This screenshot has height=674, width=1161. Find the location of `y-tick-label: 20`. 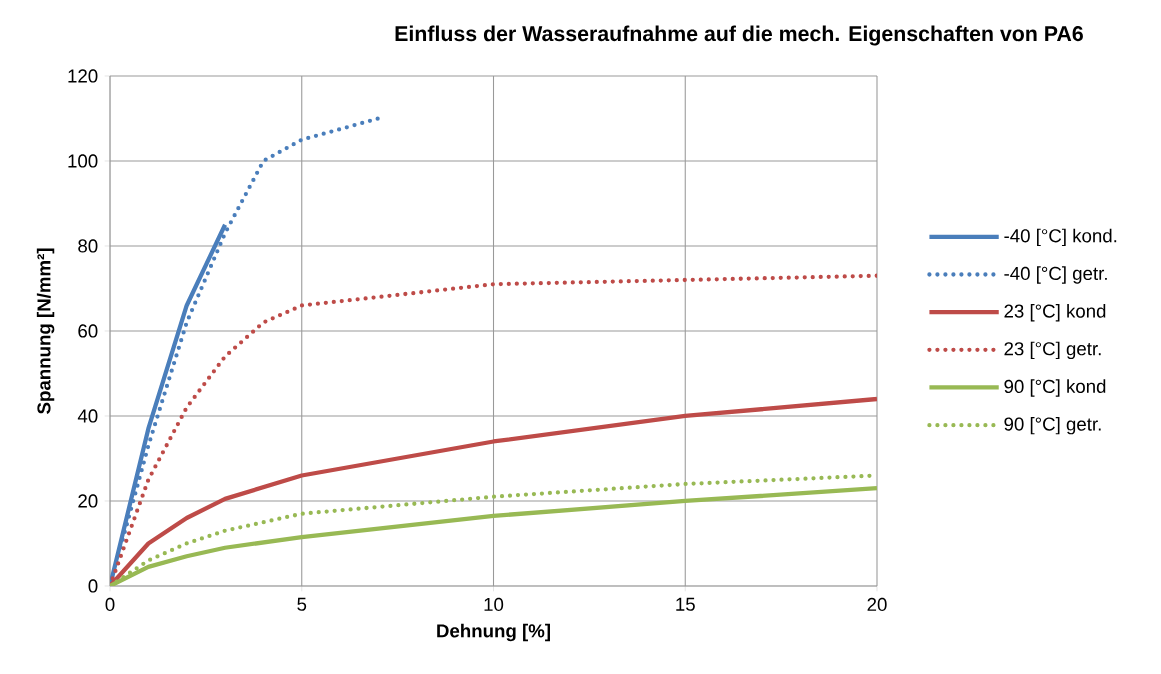

y-tick-label: 20 is located at coordinates (88, 501).